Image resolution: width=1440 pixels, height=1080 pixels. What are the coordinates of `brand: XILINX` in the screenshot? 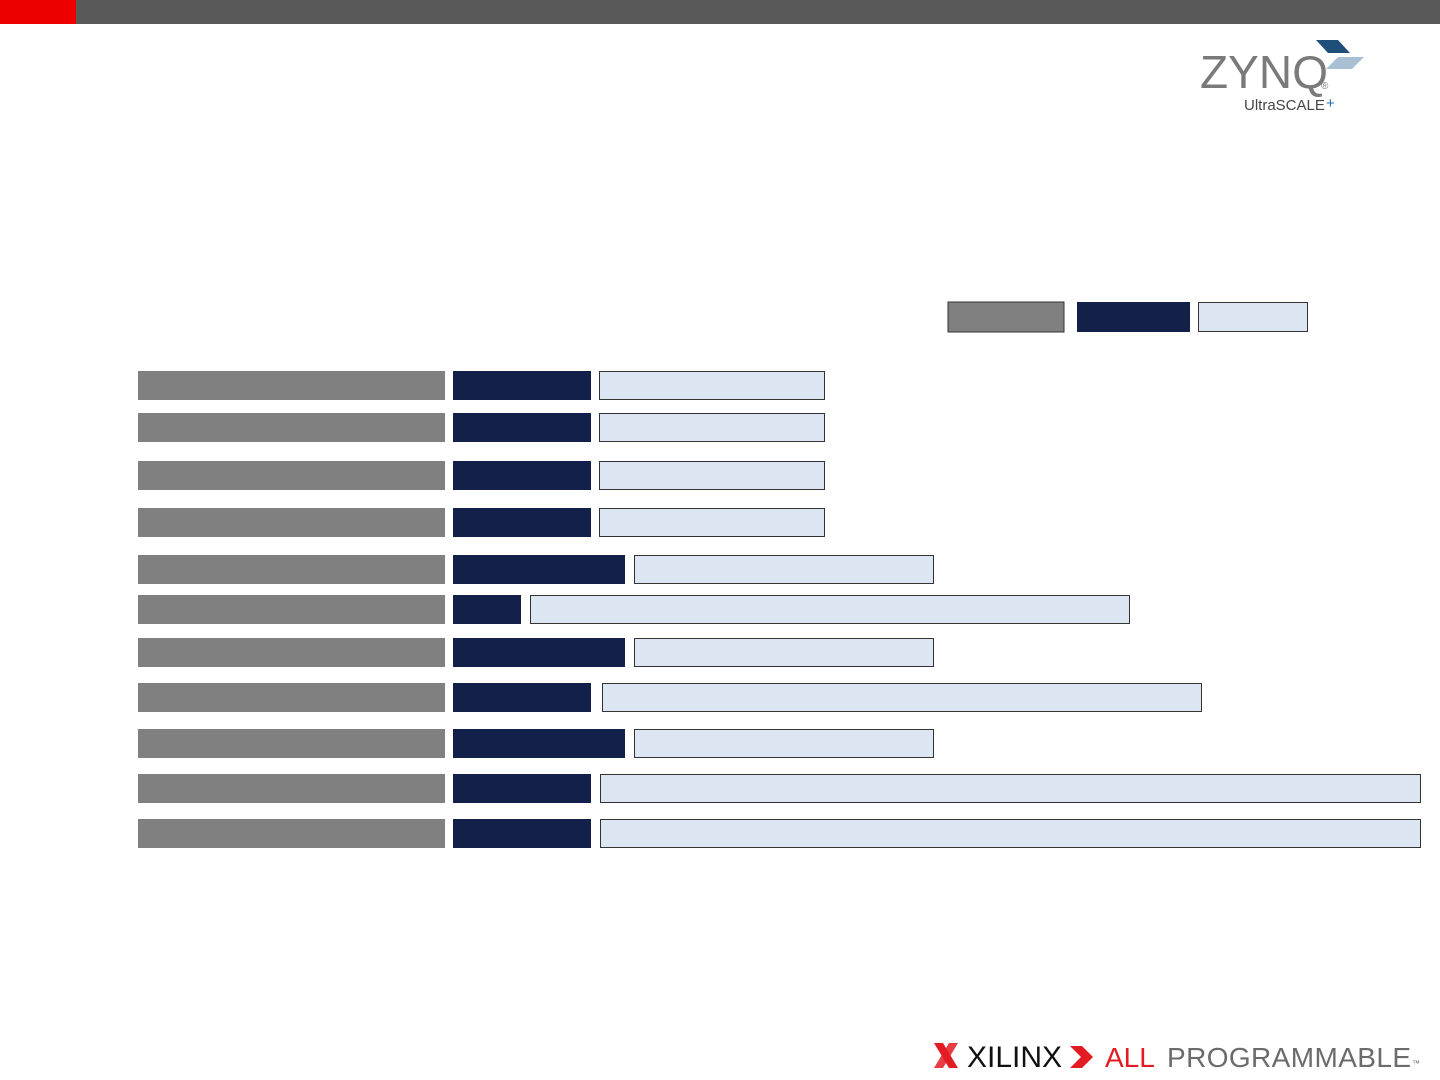 It's located at (1014, 1057).